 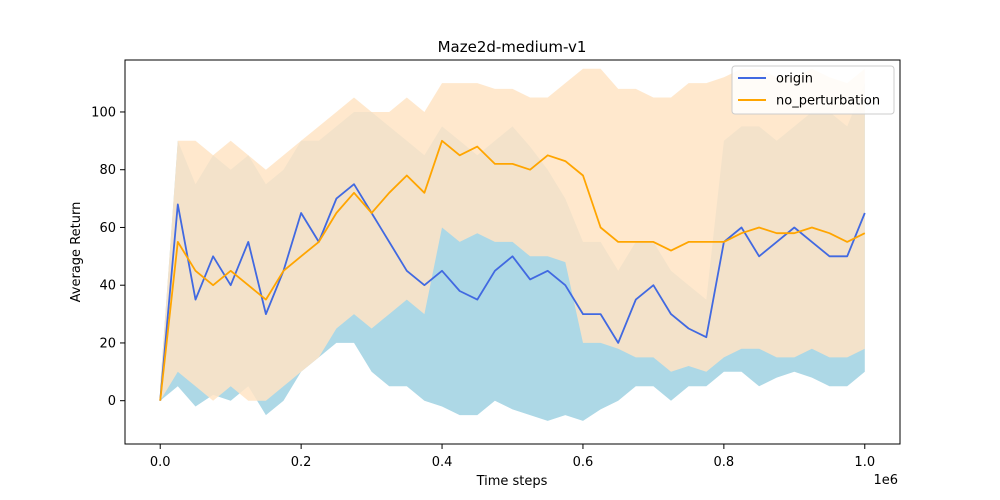 I want to click on x-axis: 0.0 0.2 0.4 0.6 0.8 1.0, so click(x=512, y=457).